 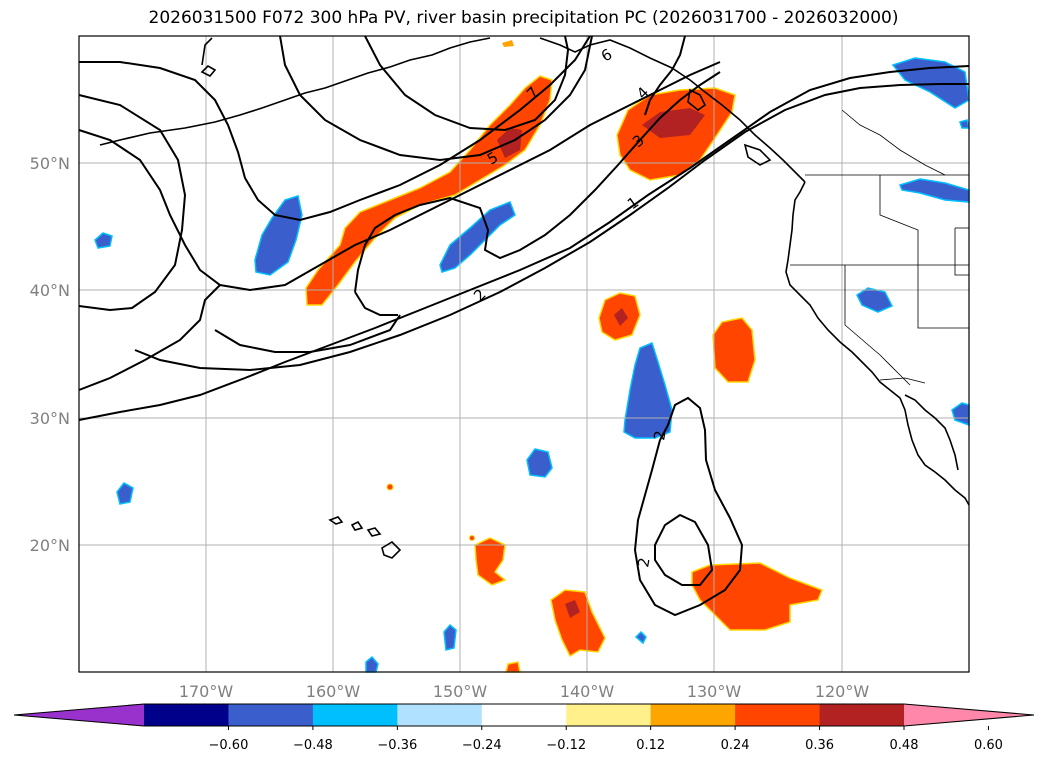 I want to click on colorbar-tick-label: 0.60, so click(x=988, y=745).